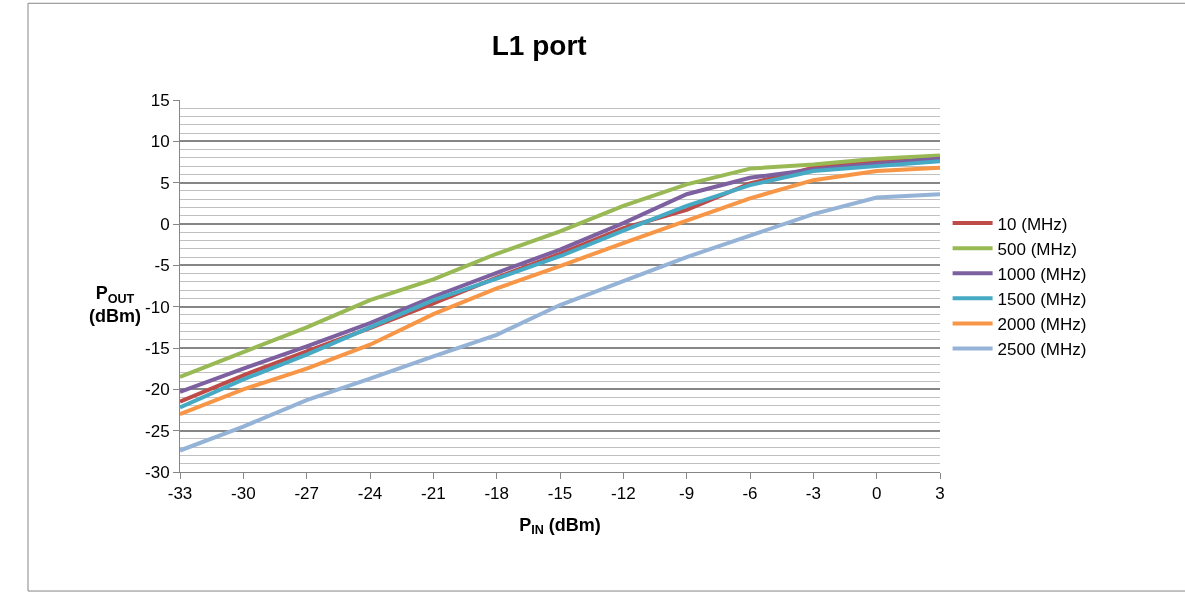 Image resolution: width=1185 pixels, height=592 pixels. I want to click on y-tick-label: 0, so click(165, 224).